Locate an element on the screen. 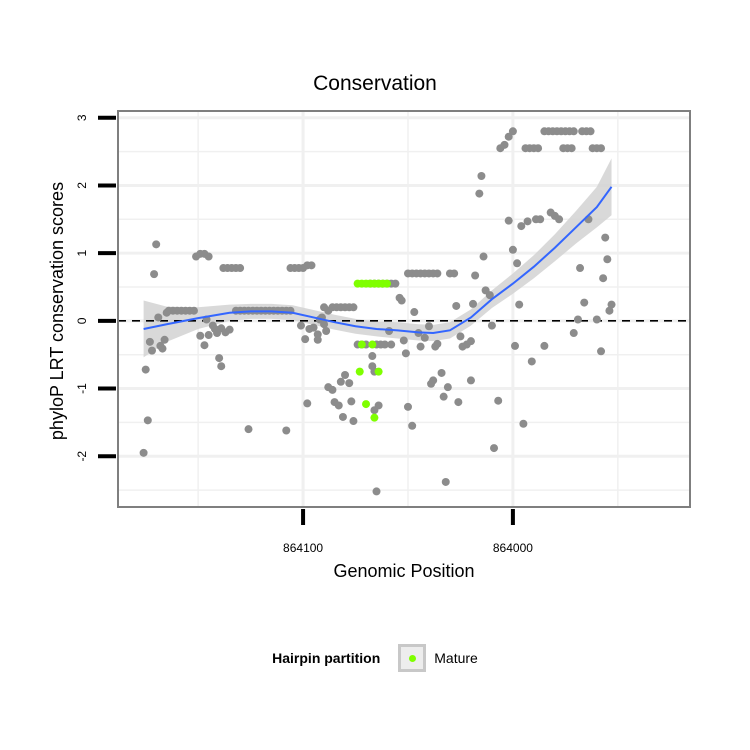 This screenshot has height=750, width=750. smooth-curve is located at coordinates (378, 260).